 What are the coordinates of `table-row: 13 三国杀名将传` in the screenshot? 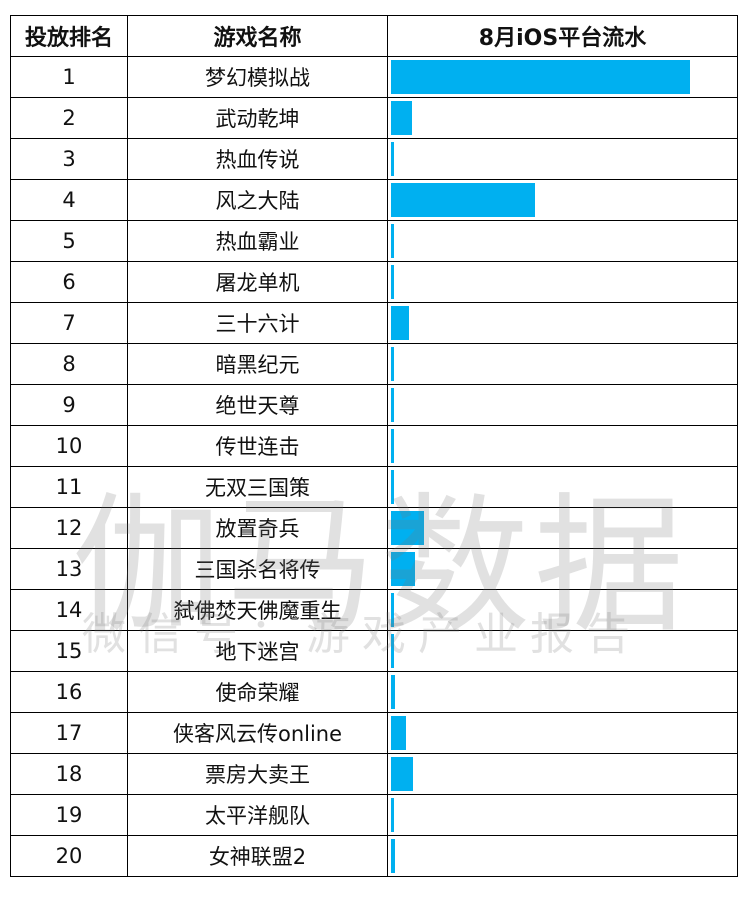 It's located at (374, 569).